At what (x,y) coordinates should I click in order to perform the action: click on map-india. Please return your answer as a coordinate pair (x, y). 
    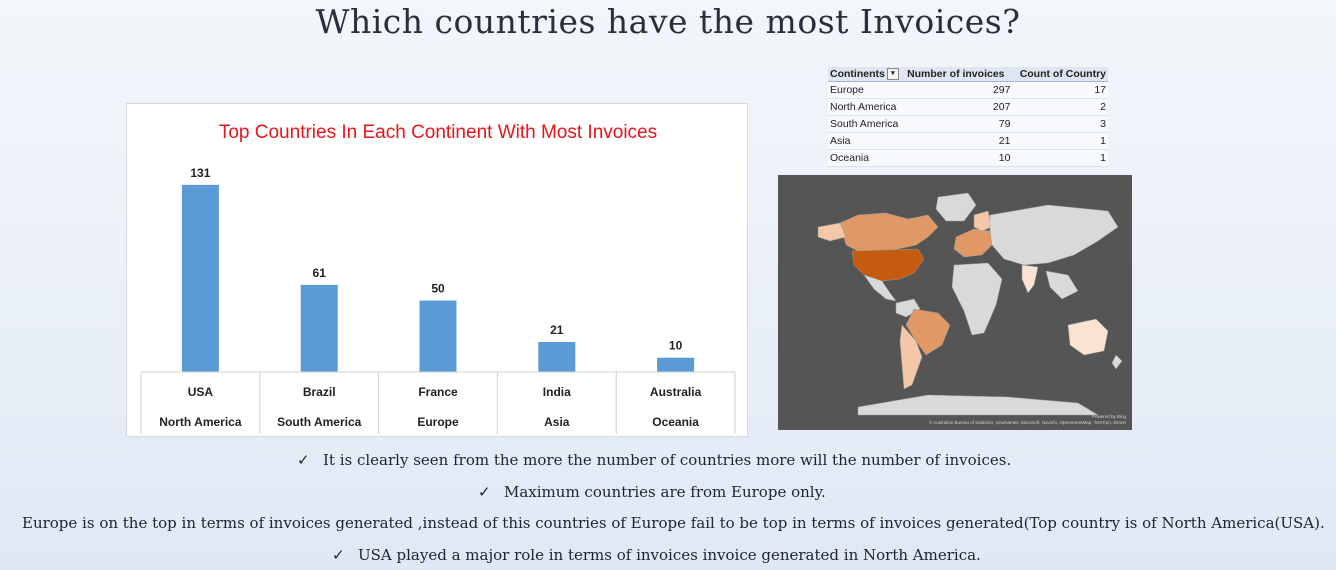
    Looking at the image, I should click on (1030, 279).